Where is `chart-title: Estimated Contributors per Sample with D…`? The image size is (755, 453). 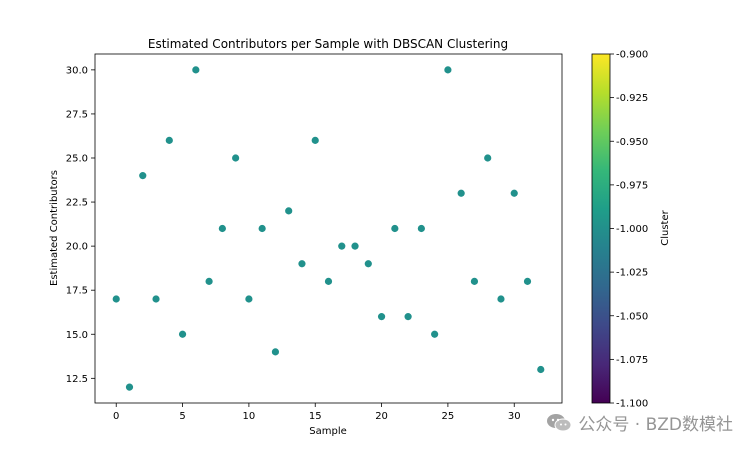 chart-title: Estimated Contributors per Sample with D… is located at coordinates (328, 44).